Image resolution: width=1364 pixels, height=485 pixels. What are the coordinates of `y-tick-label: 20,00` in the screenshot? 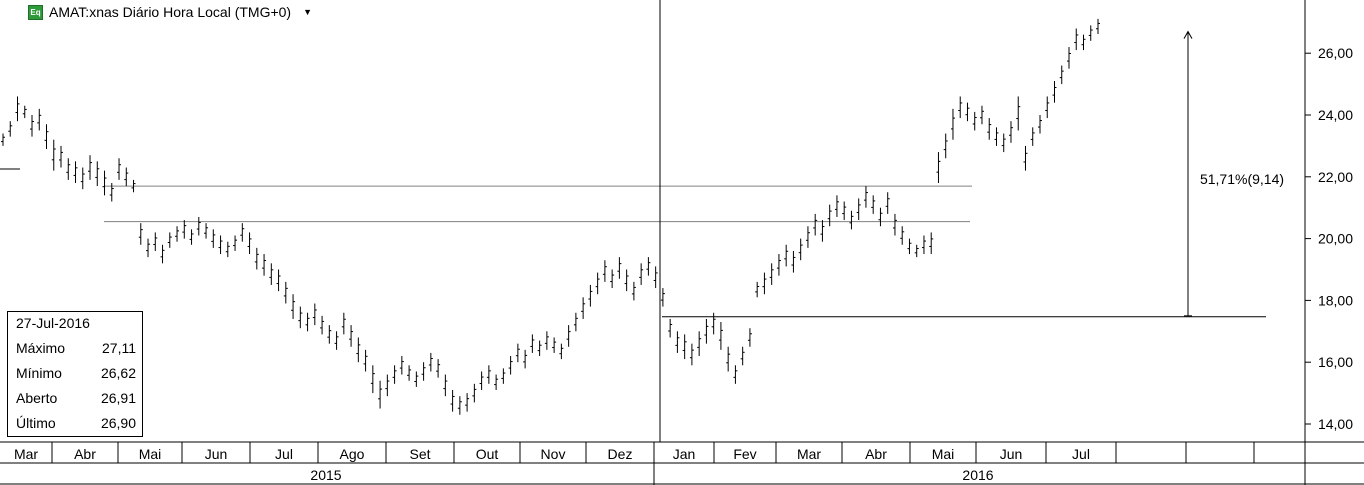 It's located at (1335, 239).